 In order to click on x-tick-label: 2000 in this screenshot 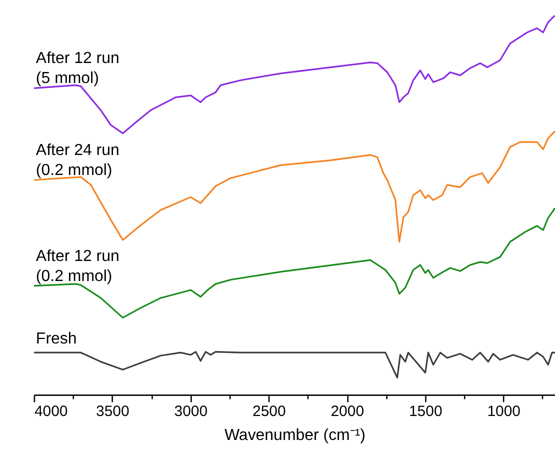, I will do `click(347, 411)`.